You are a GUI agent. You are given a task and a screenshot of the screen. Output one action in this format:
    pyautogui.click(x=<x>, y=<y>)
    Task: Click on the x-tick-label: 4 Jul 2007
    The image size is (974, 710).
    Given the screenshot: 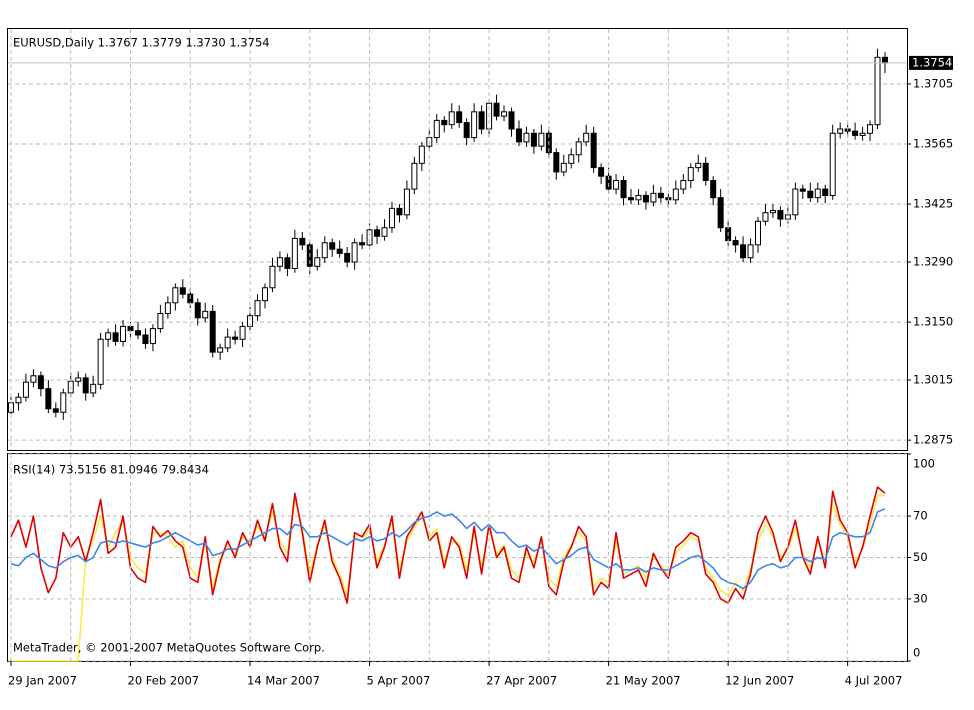 What is the action you would take?
    pyautogui.click(x=874, y=681)
    